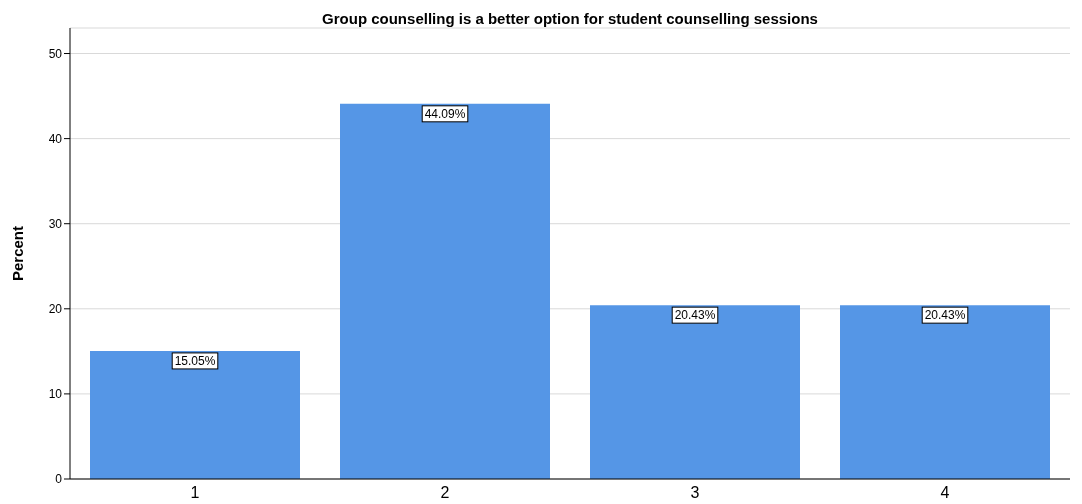 The width and height of the screenshot is (1082, 504). What do you see at coordinates (695, 493) in the screenshot?
I see `x-tick-label: 3` at bounding box center [695, 493].